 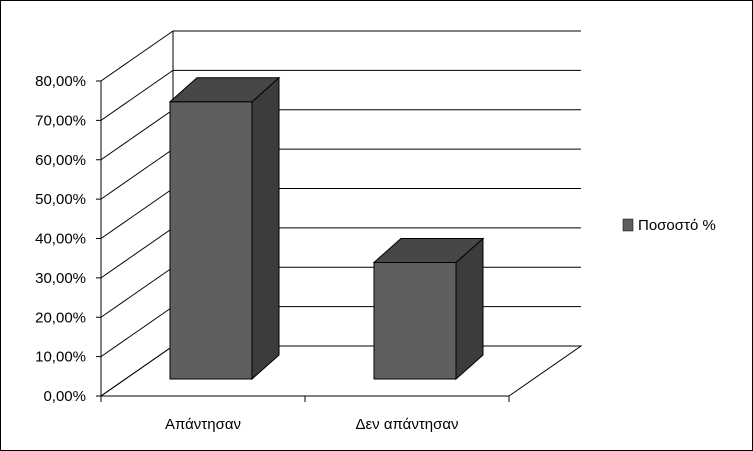 I want to click on legend-swatch, so click(x=628, y=225).